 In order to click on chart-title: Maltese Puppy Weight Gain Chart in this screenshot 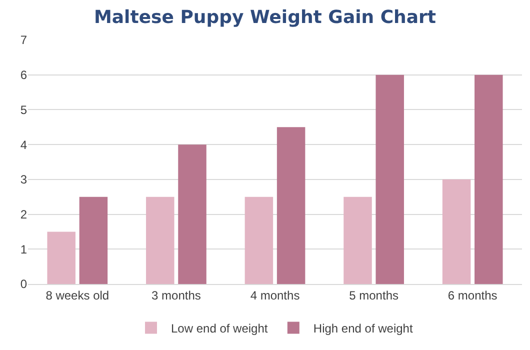, I will do `click(265, 17)`.